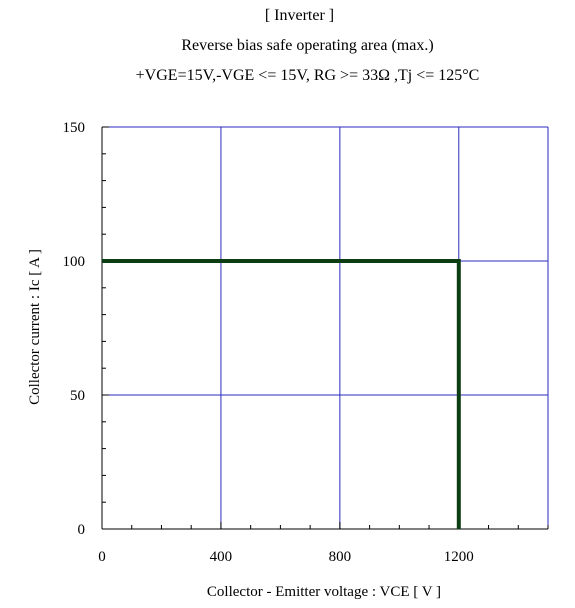 This screenshot has height=608, width=575. I want to click on y-tick-label-50: 50, so click(77, 396).